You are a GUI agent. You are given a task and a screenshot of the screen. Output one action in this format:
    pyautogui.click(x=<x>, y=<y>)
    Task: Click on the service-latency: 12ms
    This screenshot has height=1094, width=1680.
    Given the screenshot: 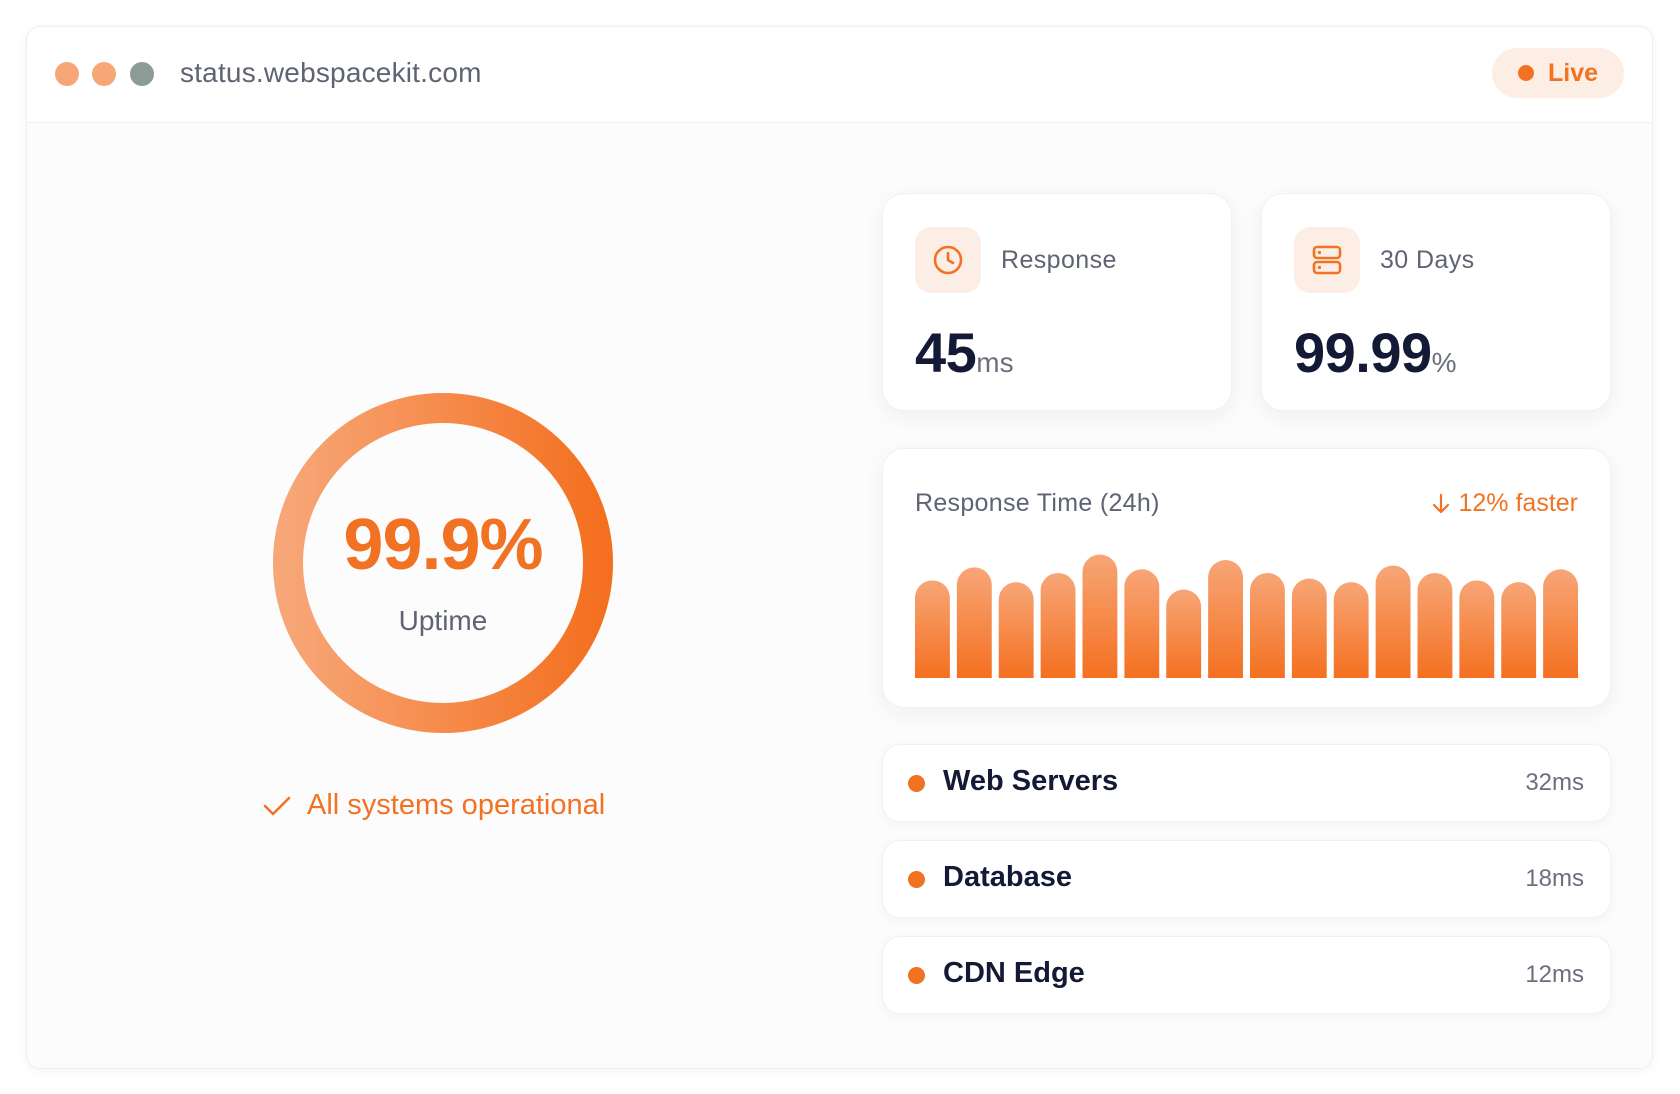 What is the action you would take?
    pyautogui.click(x=1554, y=974)
    